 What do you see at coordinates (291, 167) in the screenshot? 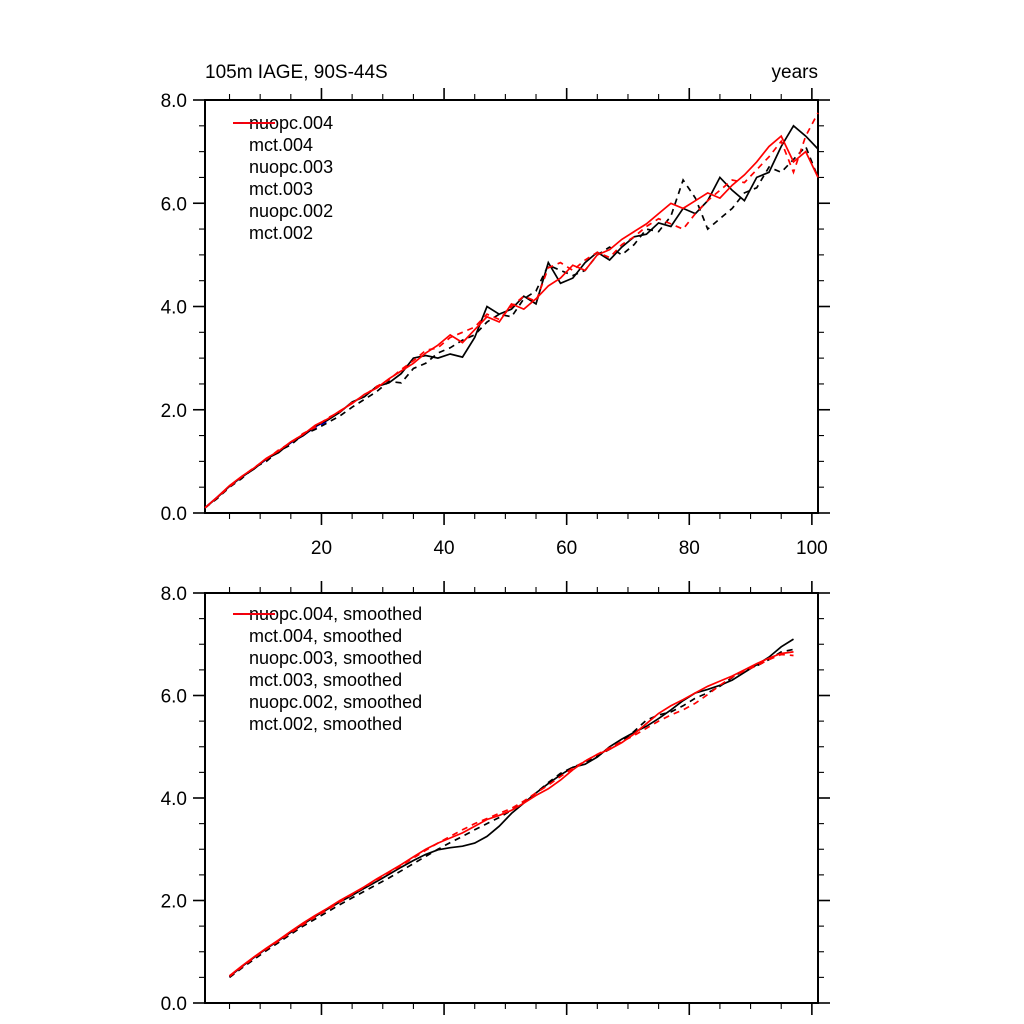
I see `legend-label: nuopc.003` at bounding box center [291, 167].